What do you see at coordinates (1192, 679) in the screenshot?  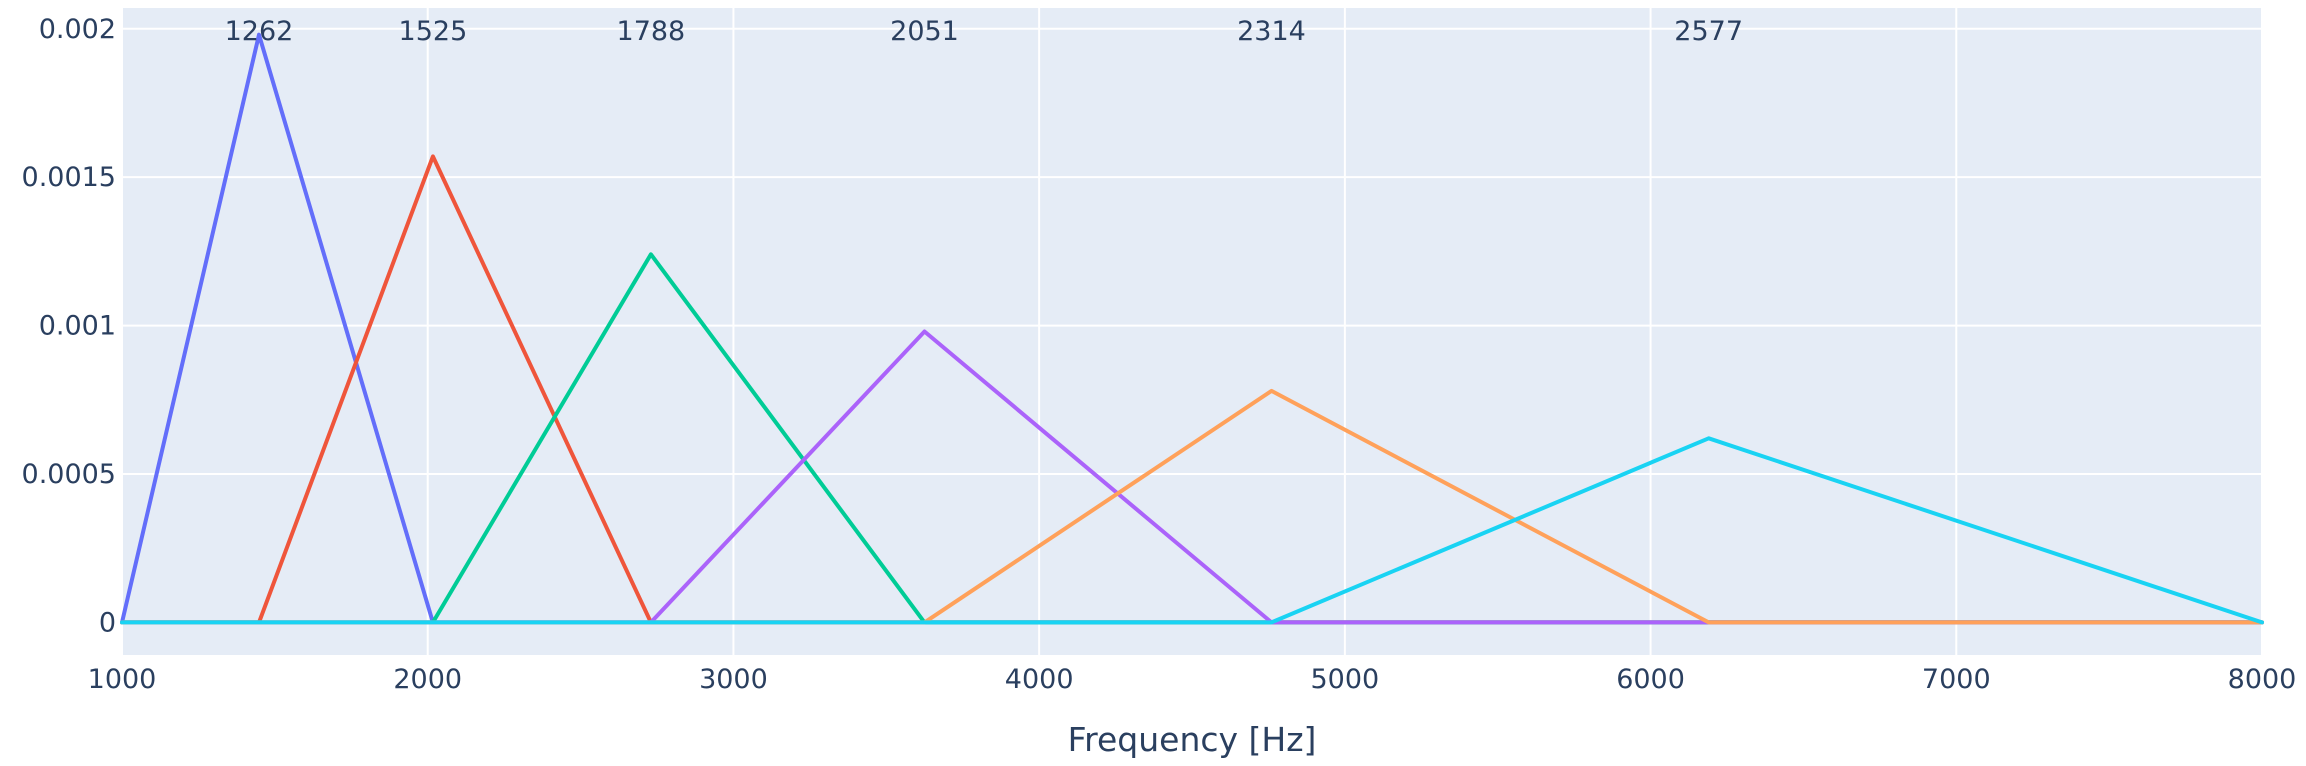 I see `x-tick-labels: 1000 2000 3000 4000 5000 6000 7000 8000` at bounding box center [1192, 679].